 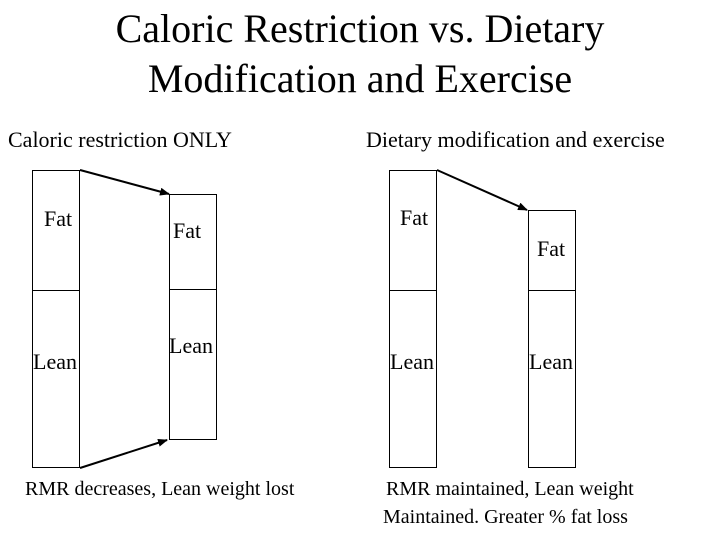 I want to click on left-before-bar, so click(x=56, y=319).